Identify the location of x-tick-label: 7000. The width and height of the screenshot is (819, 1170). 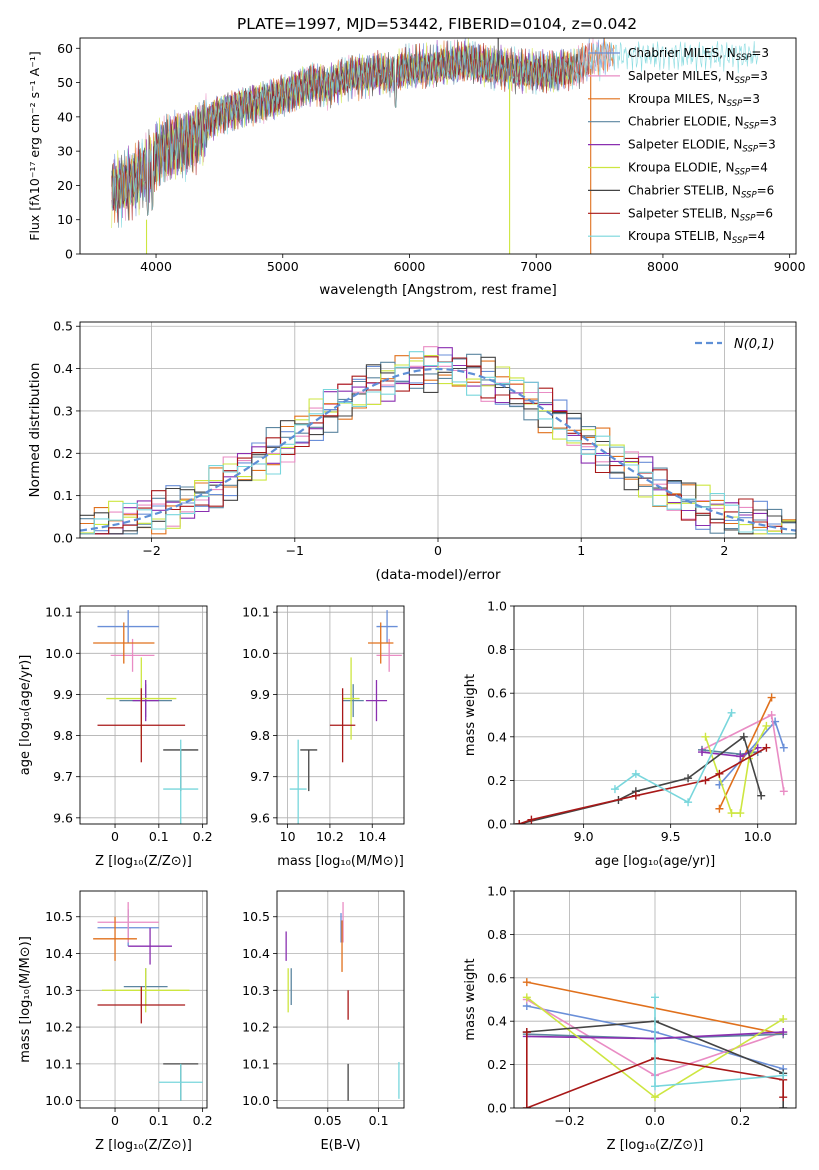
(536, 266).